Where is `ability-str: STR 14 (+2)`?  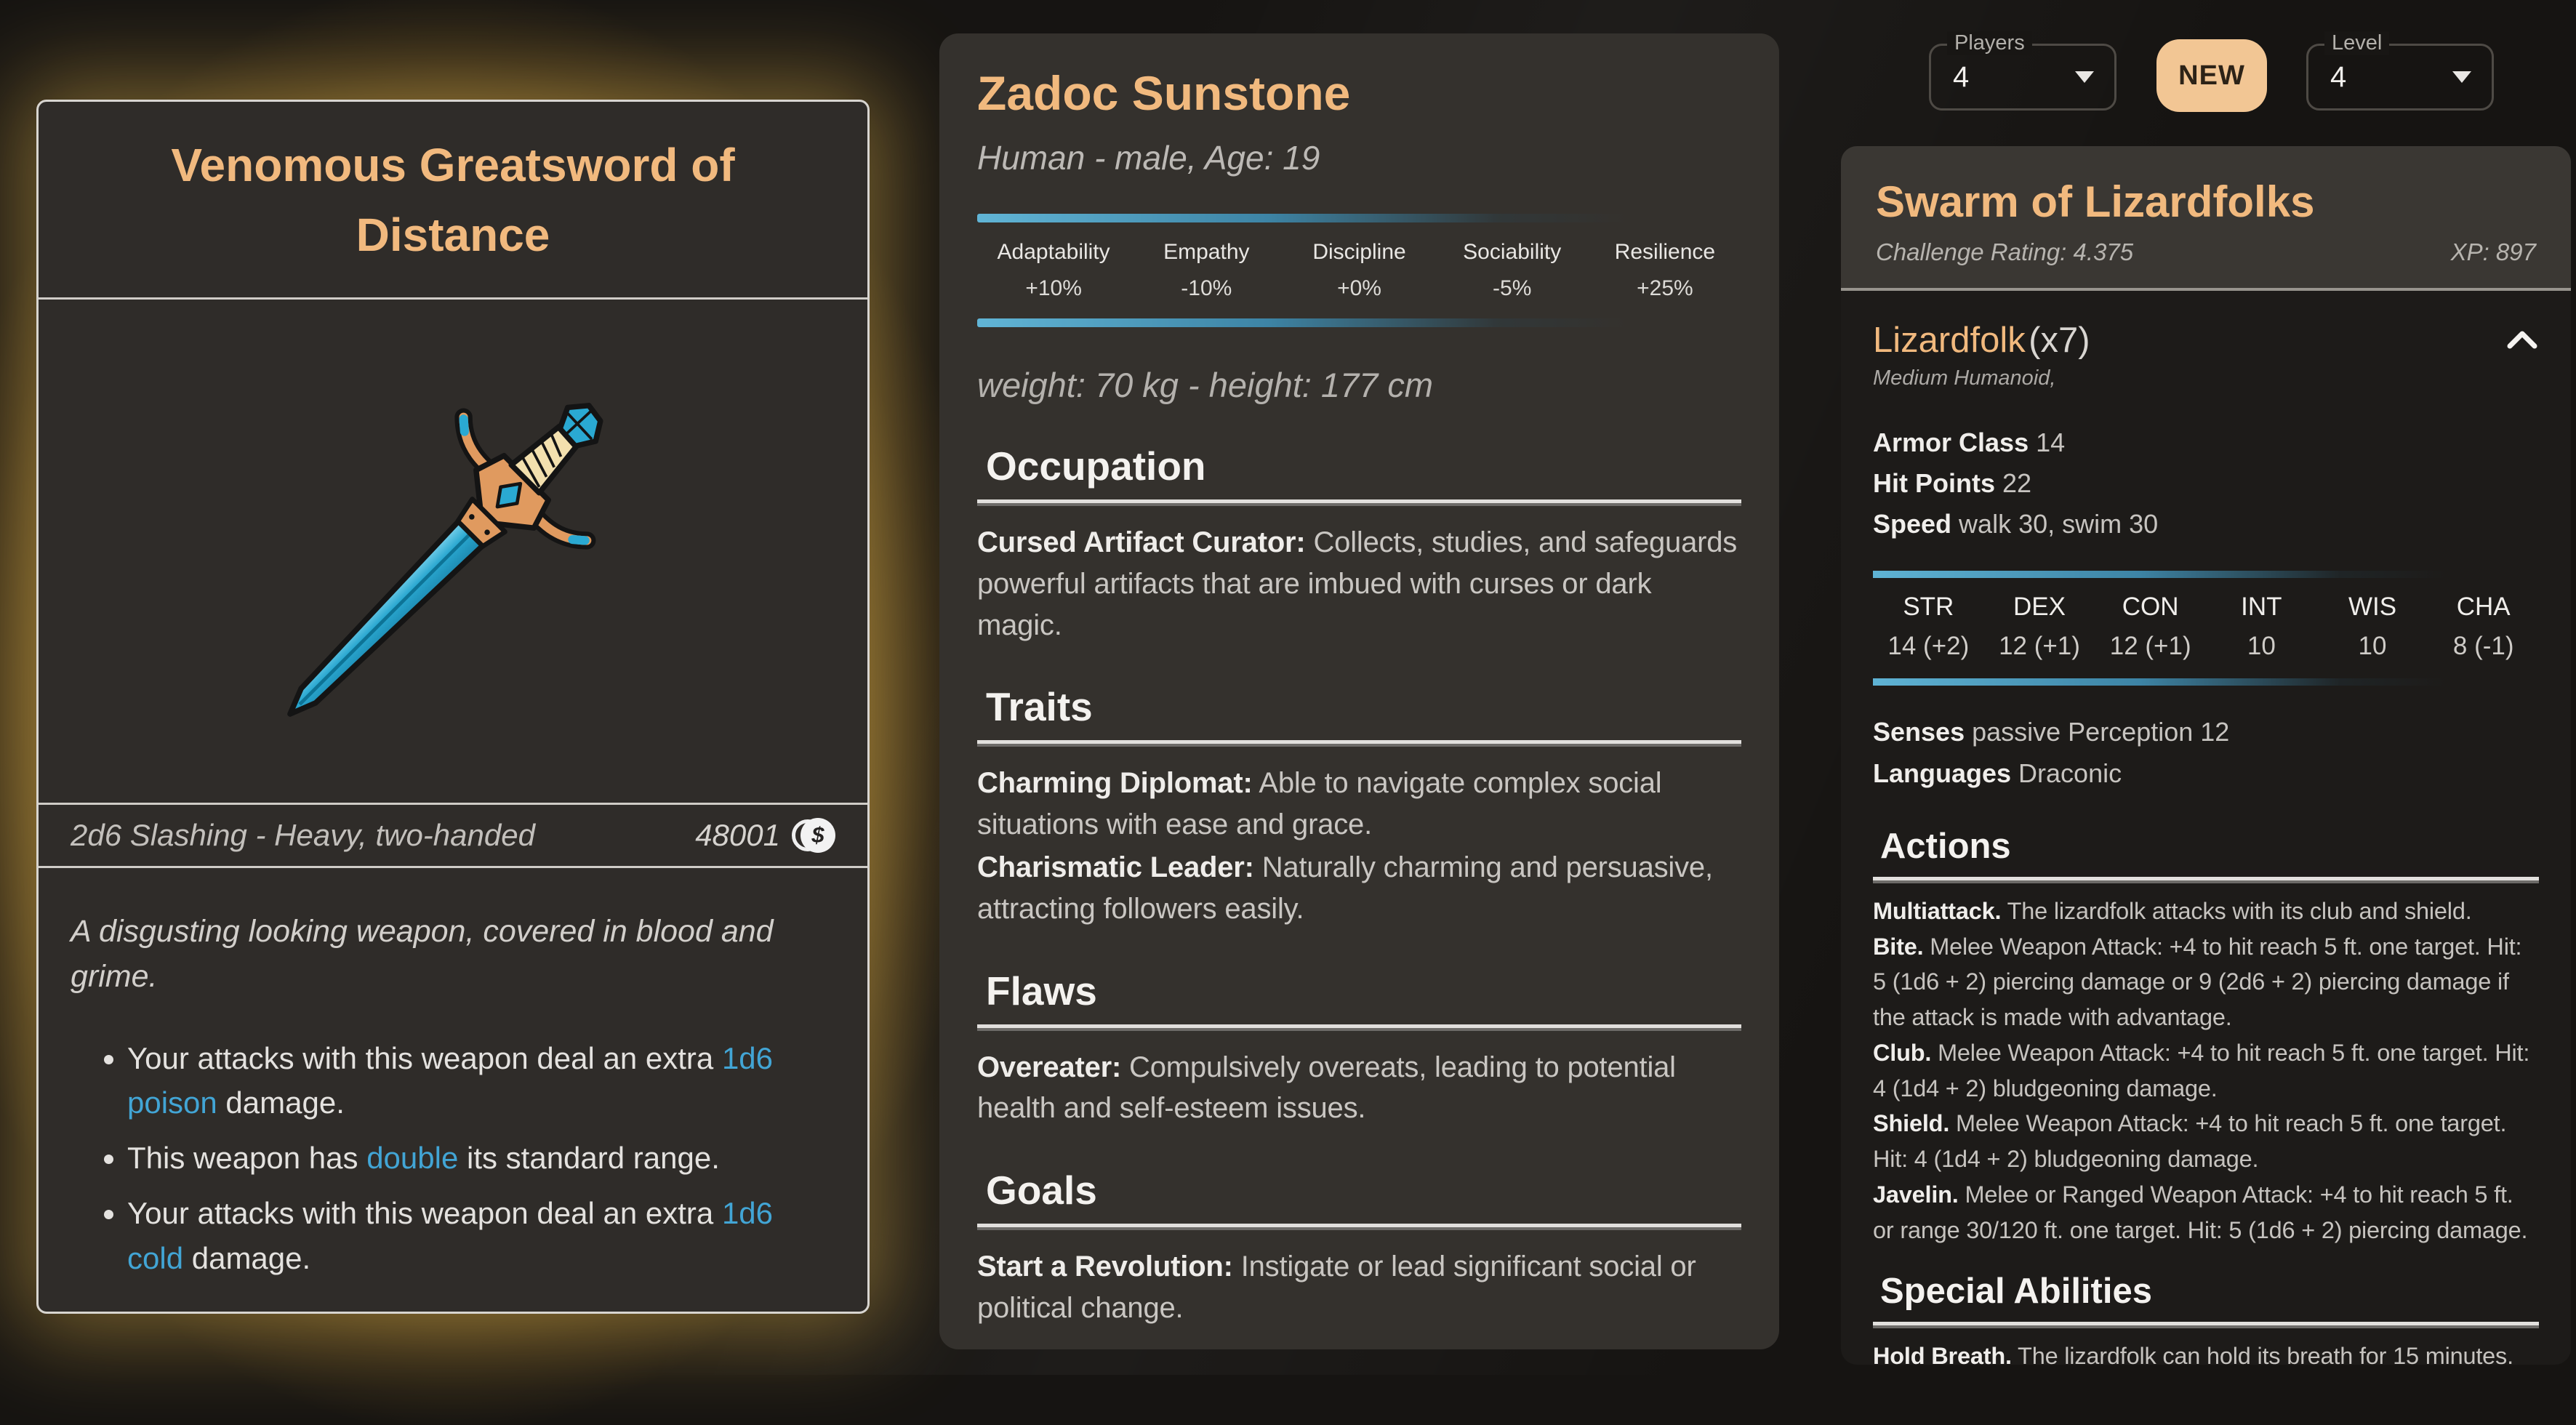 ability-str: STR 14 (+2) is located at coordinates (1928, 627).